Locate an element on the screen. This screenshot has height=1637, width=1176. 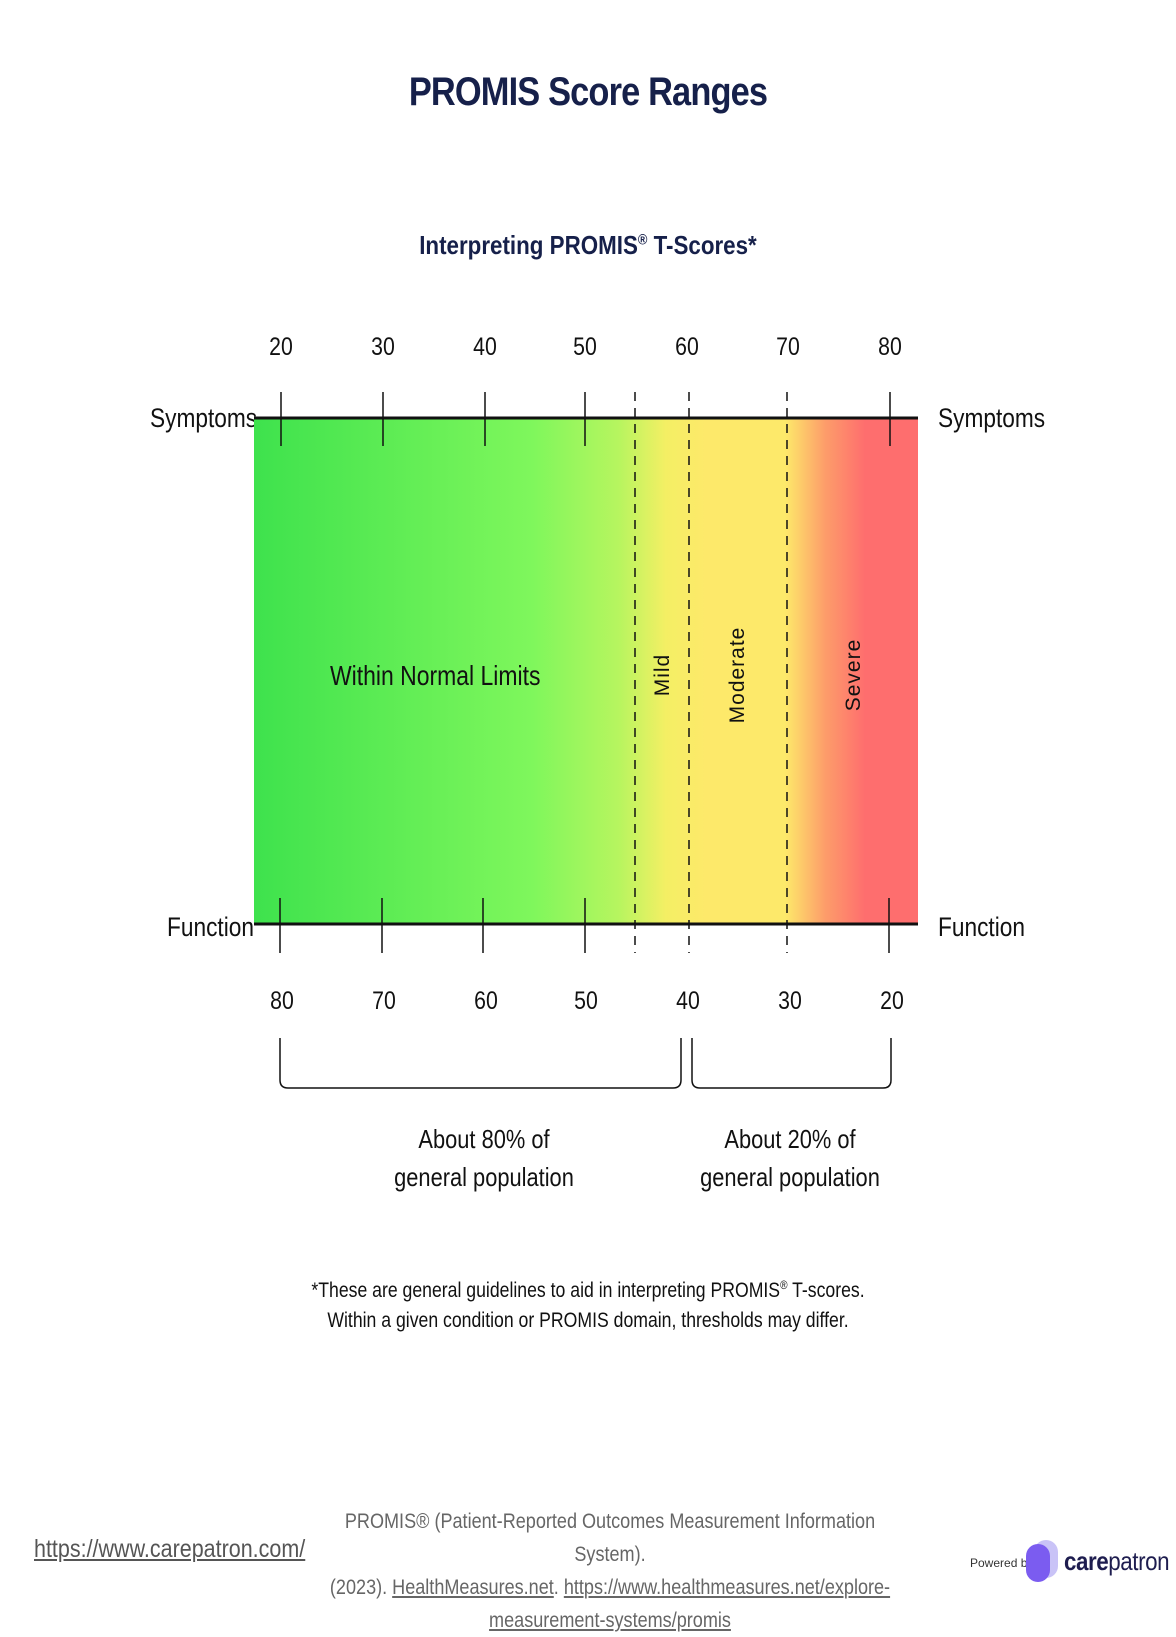
subtitle-suffix: T-Scores* is located at coordinates (702, 245).